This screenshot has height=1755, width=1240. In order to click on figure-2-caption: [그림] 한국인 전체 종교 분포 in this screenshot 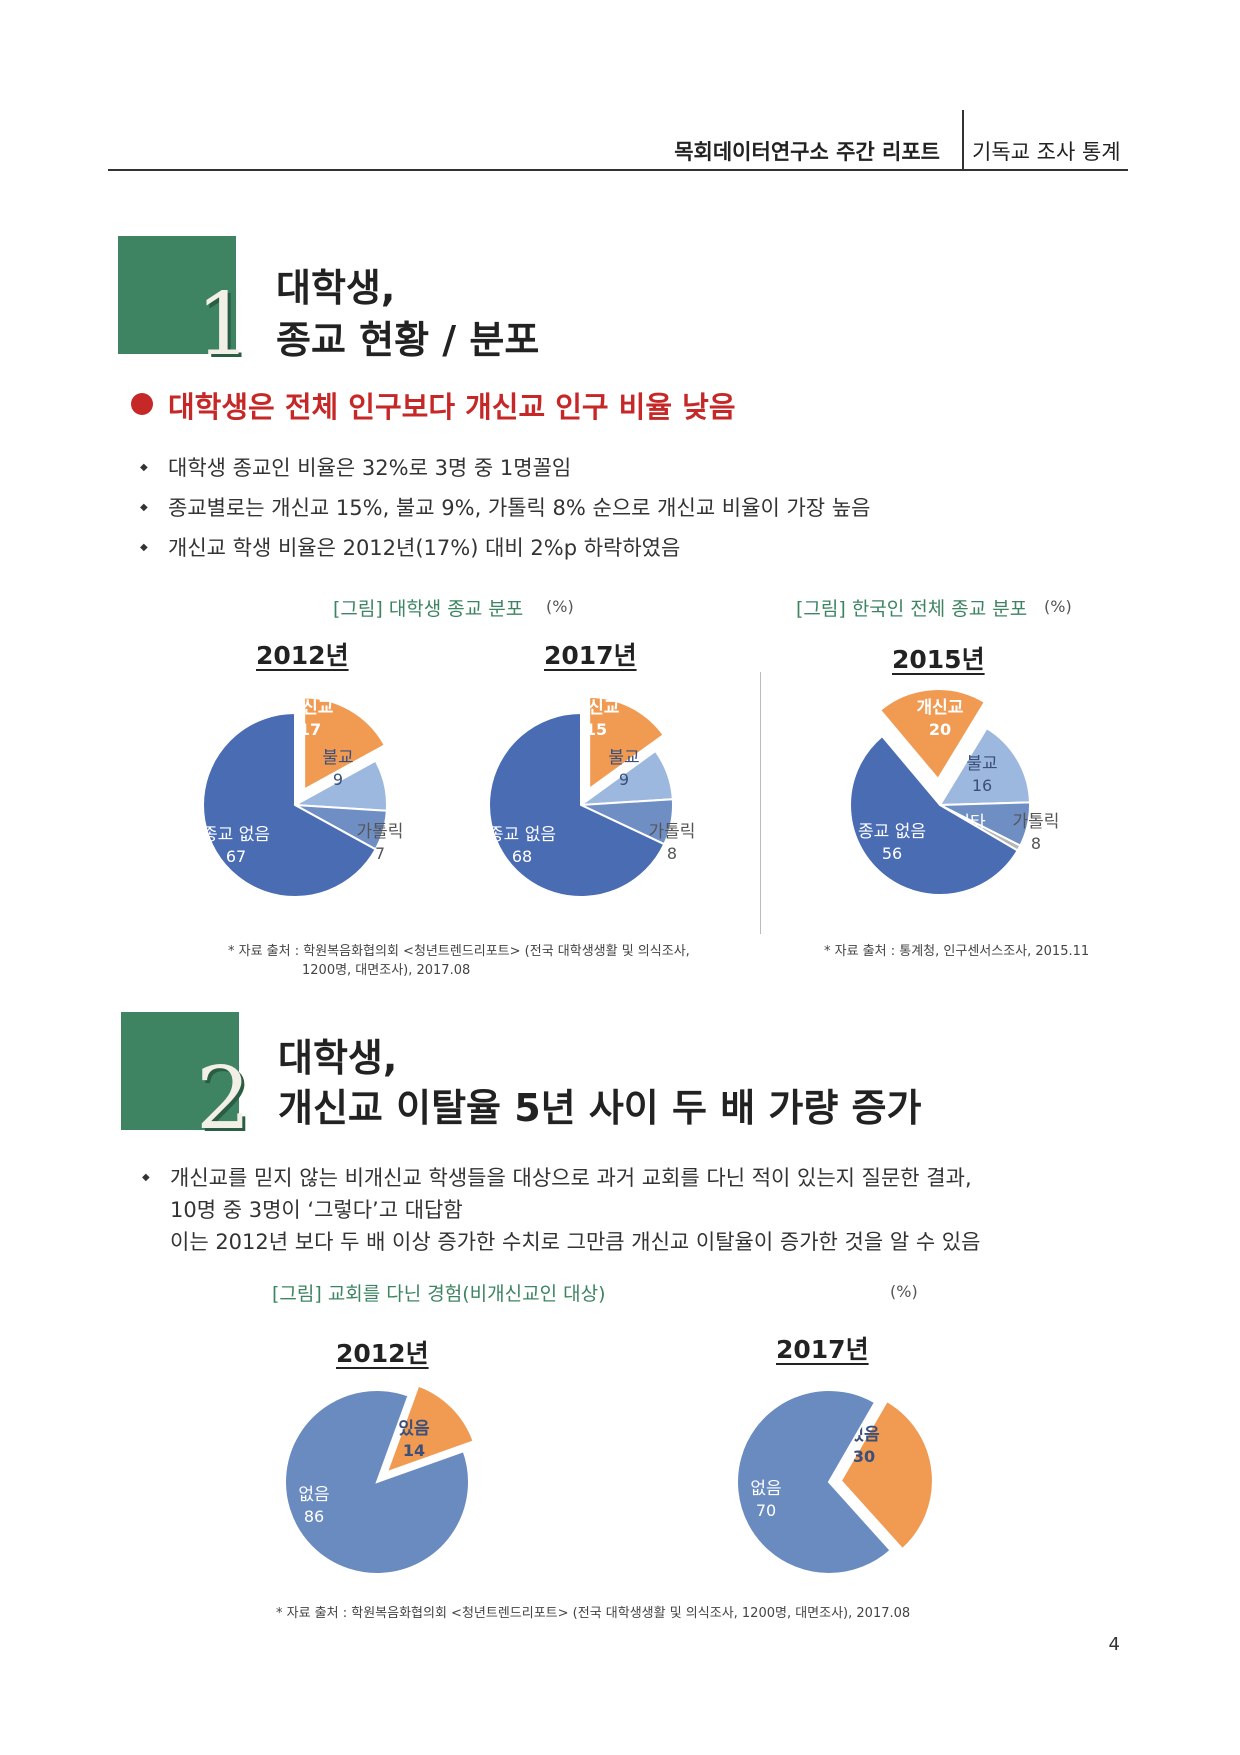, I will do `click(912, 609)`.